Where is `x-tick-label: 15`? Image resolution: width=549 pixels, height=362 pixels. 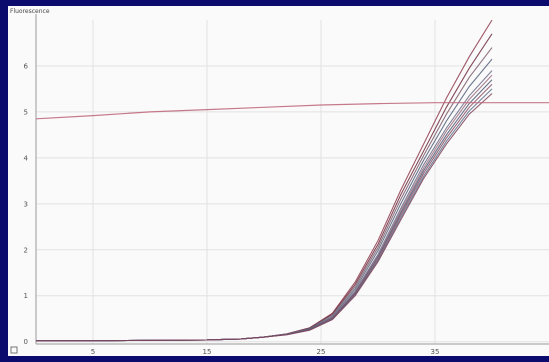 x-tick-label: 15 is located at coordinates (207, 352).